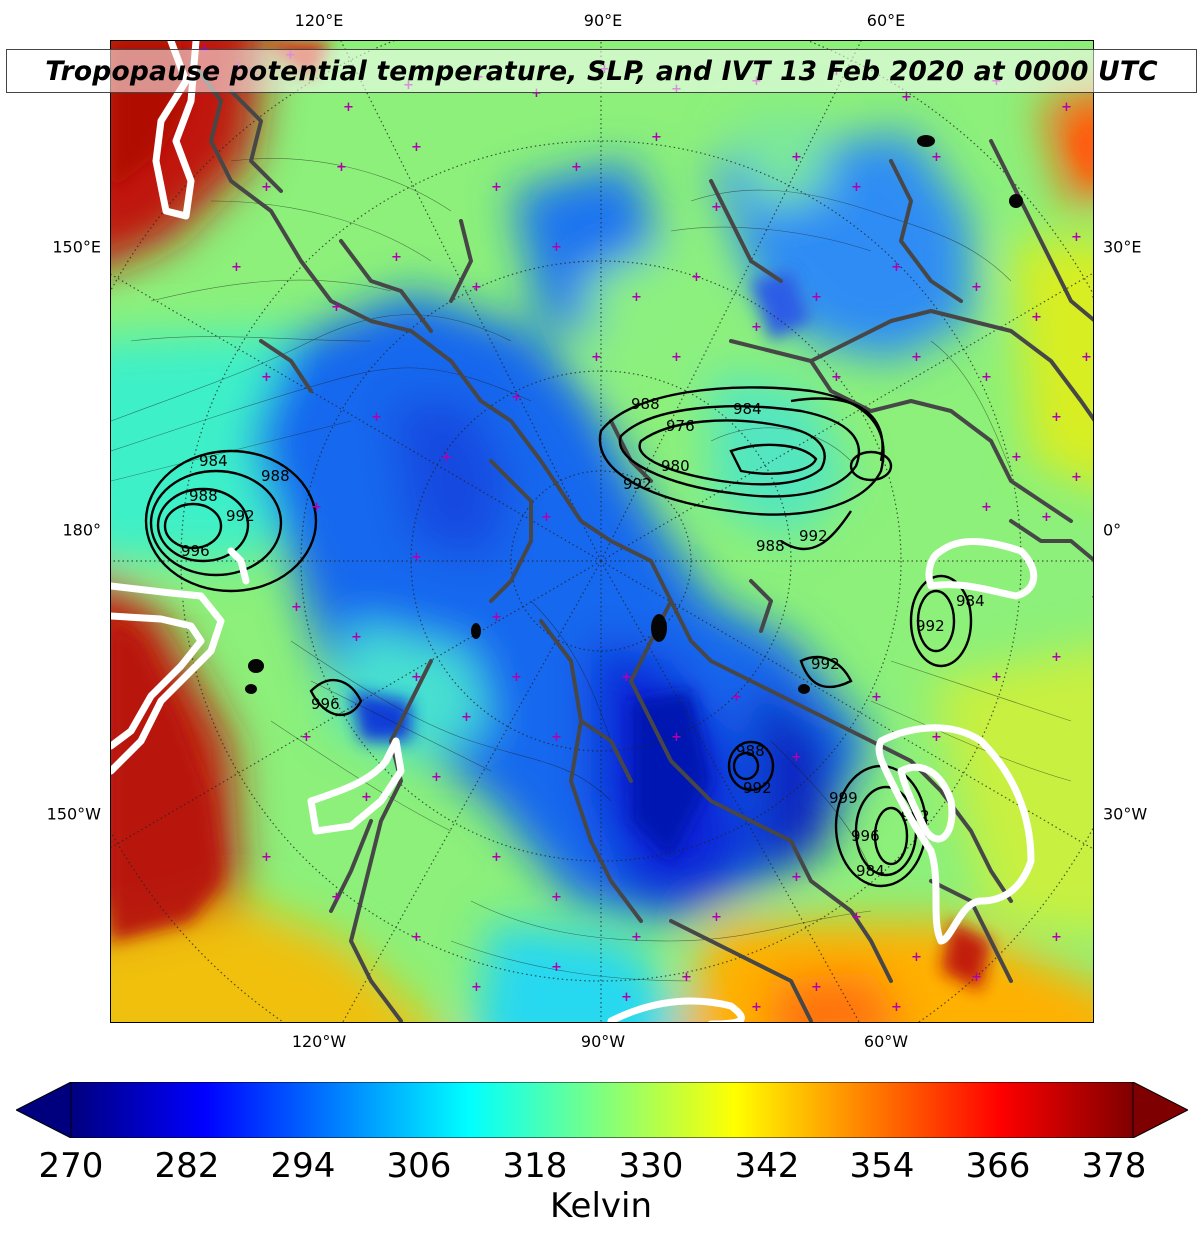 Image resolution: width=1203 pixels, height=1238 pixels. Describe the element at coordinates (71, 1166) in the screenshot. I see `colorbar-tick: 270` at that location.